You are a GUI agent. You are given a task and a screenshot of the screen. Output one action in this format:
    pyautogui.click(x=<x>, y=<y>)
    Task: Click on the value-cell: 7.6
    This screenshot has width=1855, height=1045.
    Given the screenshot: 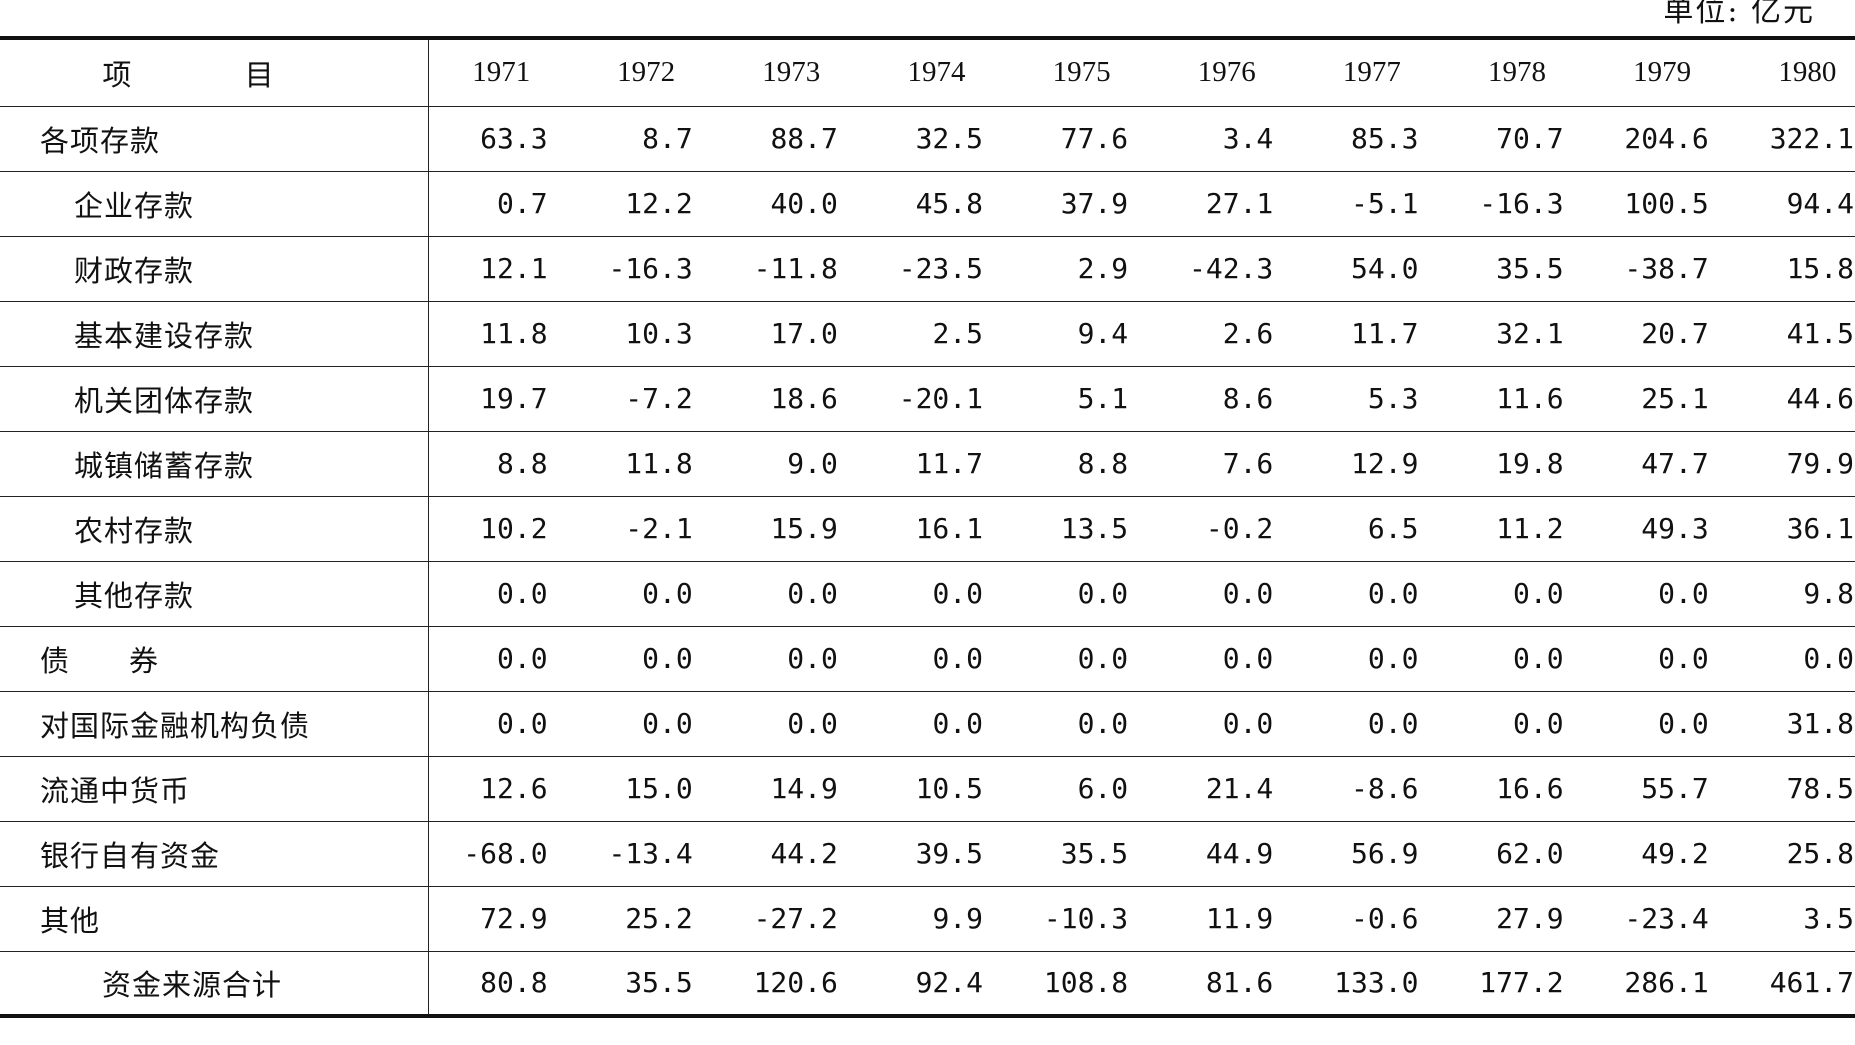 What is the action you would take?
    pyautogui.click(x=1227, y=464)
    